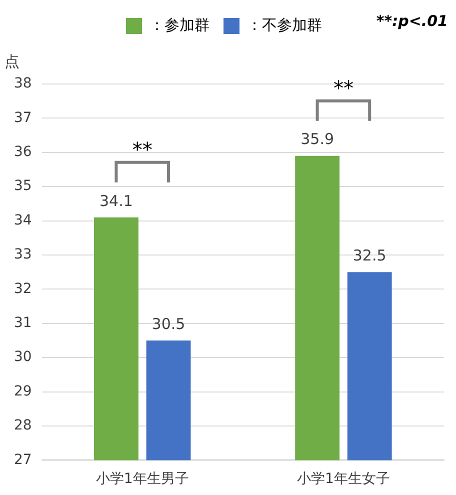 The height and width of the screenshot is (495, 456). What do you see at coordinates (23, 460) in the screenshot?
I see `y-tick-label: 27` at bounding box center [23, 460].